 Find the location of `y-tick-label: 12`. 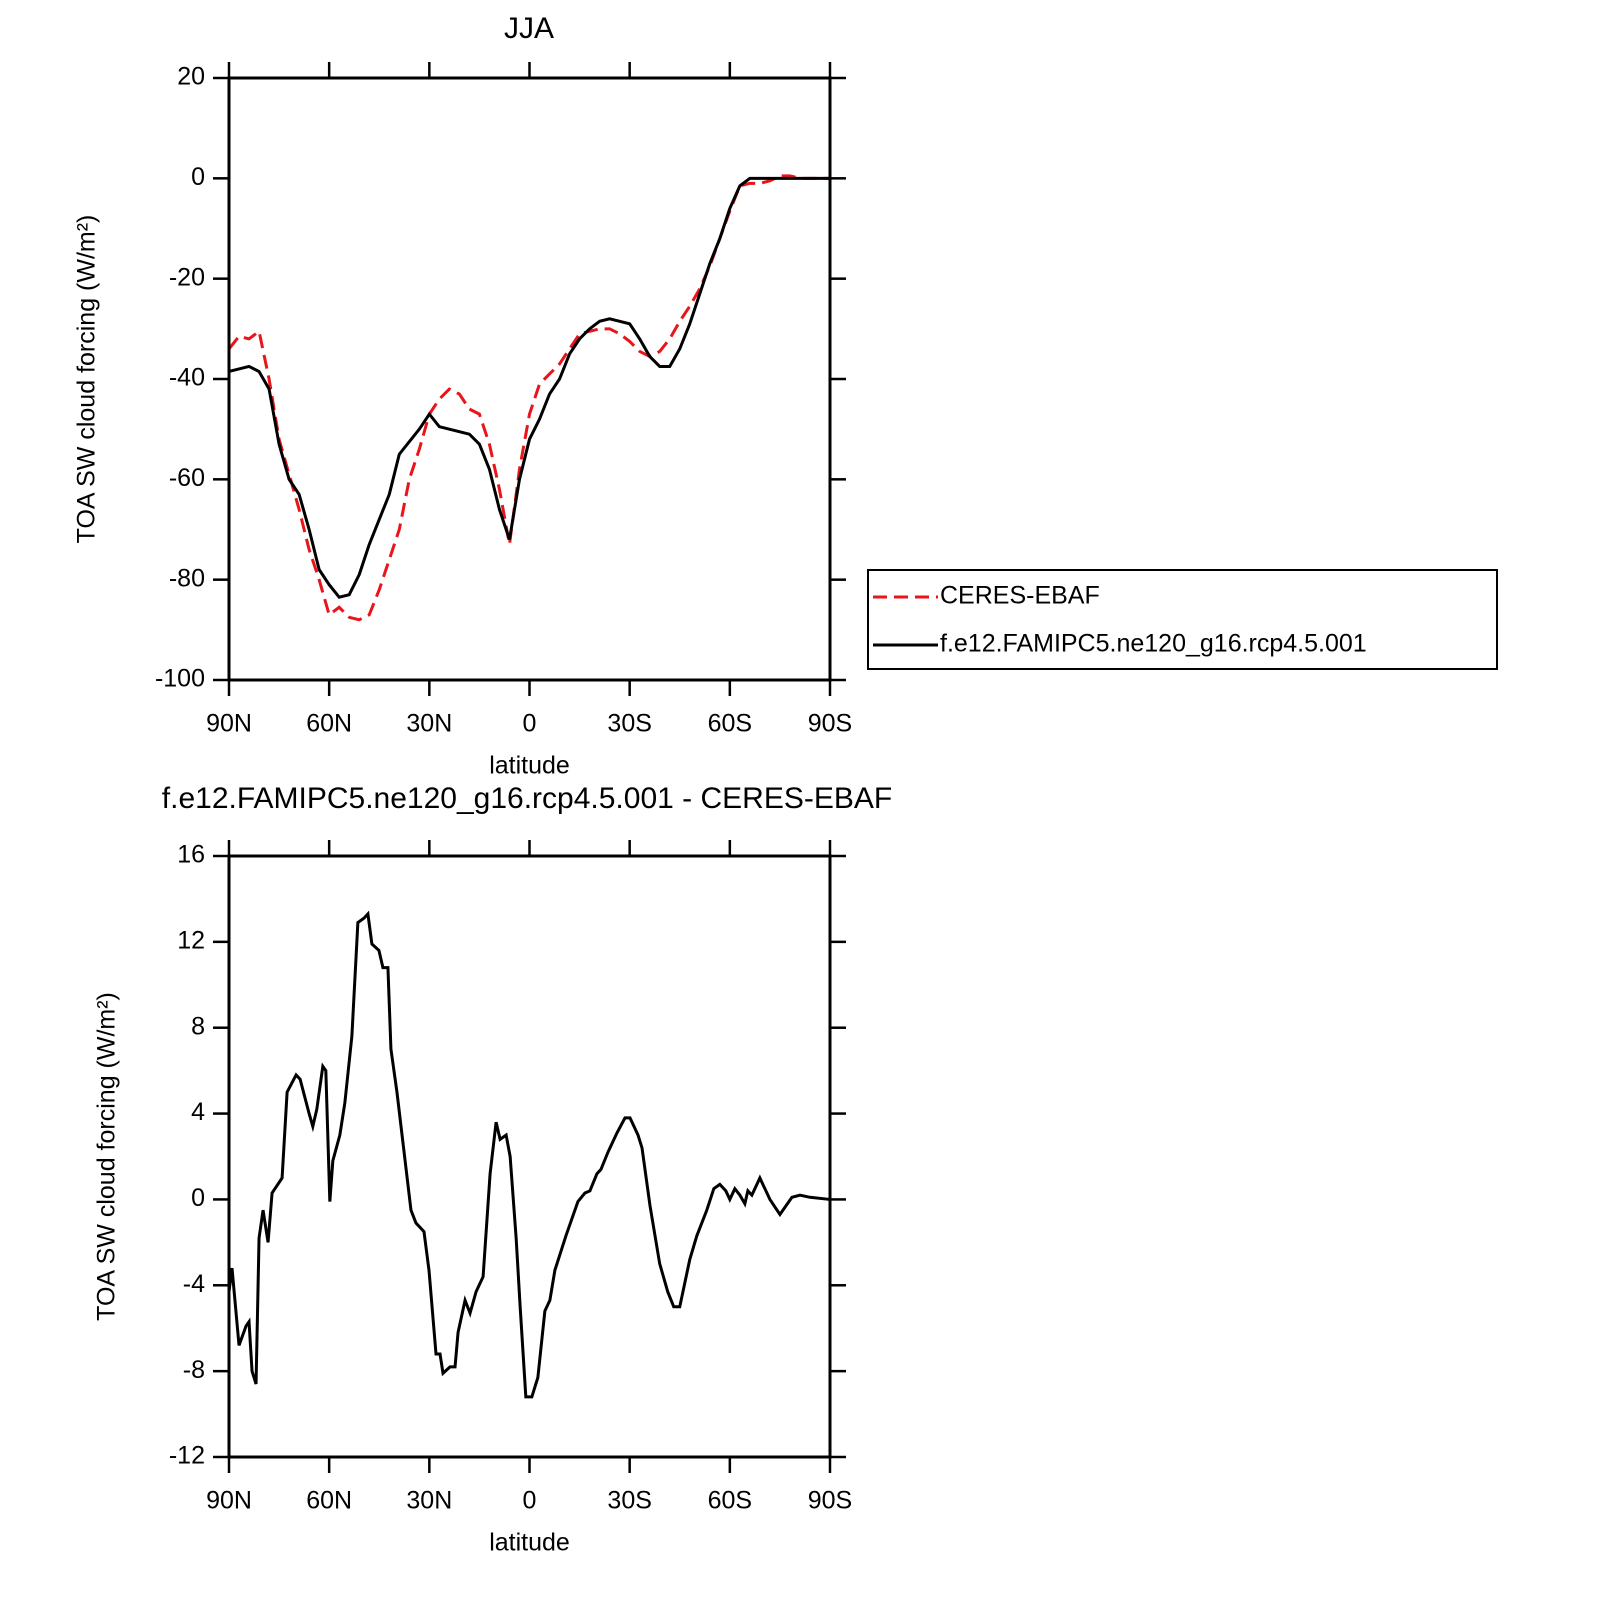

y-tick-label: 12 is located at coordinates (191, 940).